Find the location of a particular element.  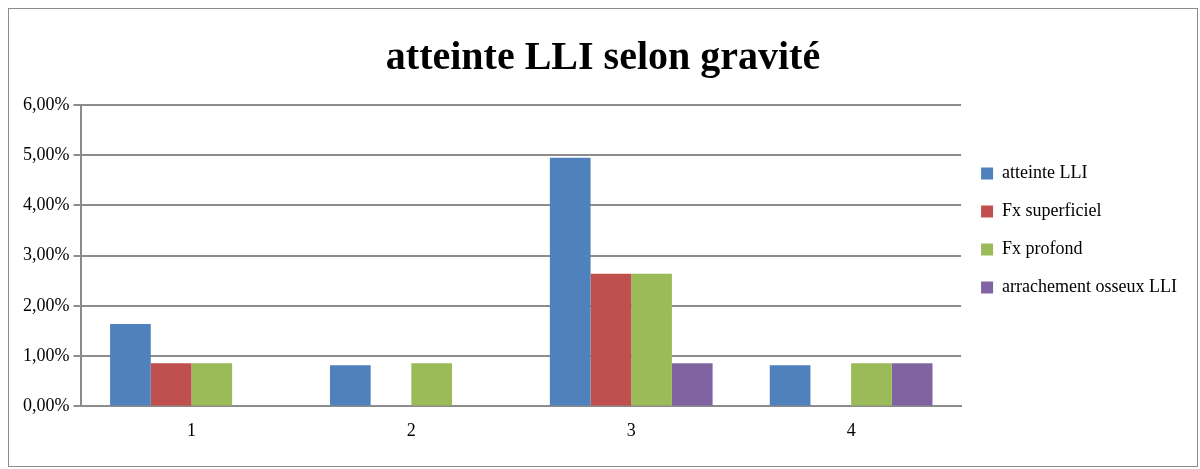

y-tick-label: 5,00% is located at coordinates (46, 153).